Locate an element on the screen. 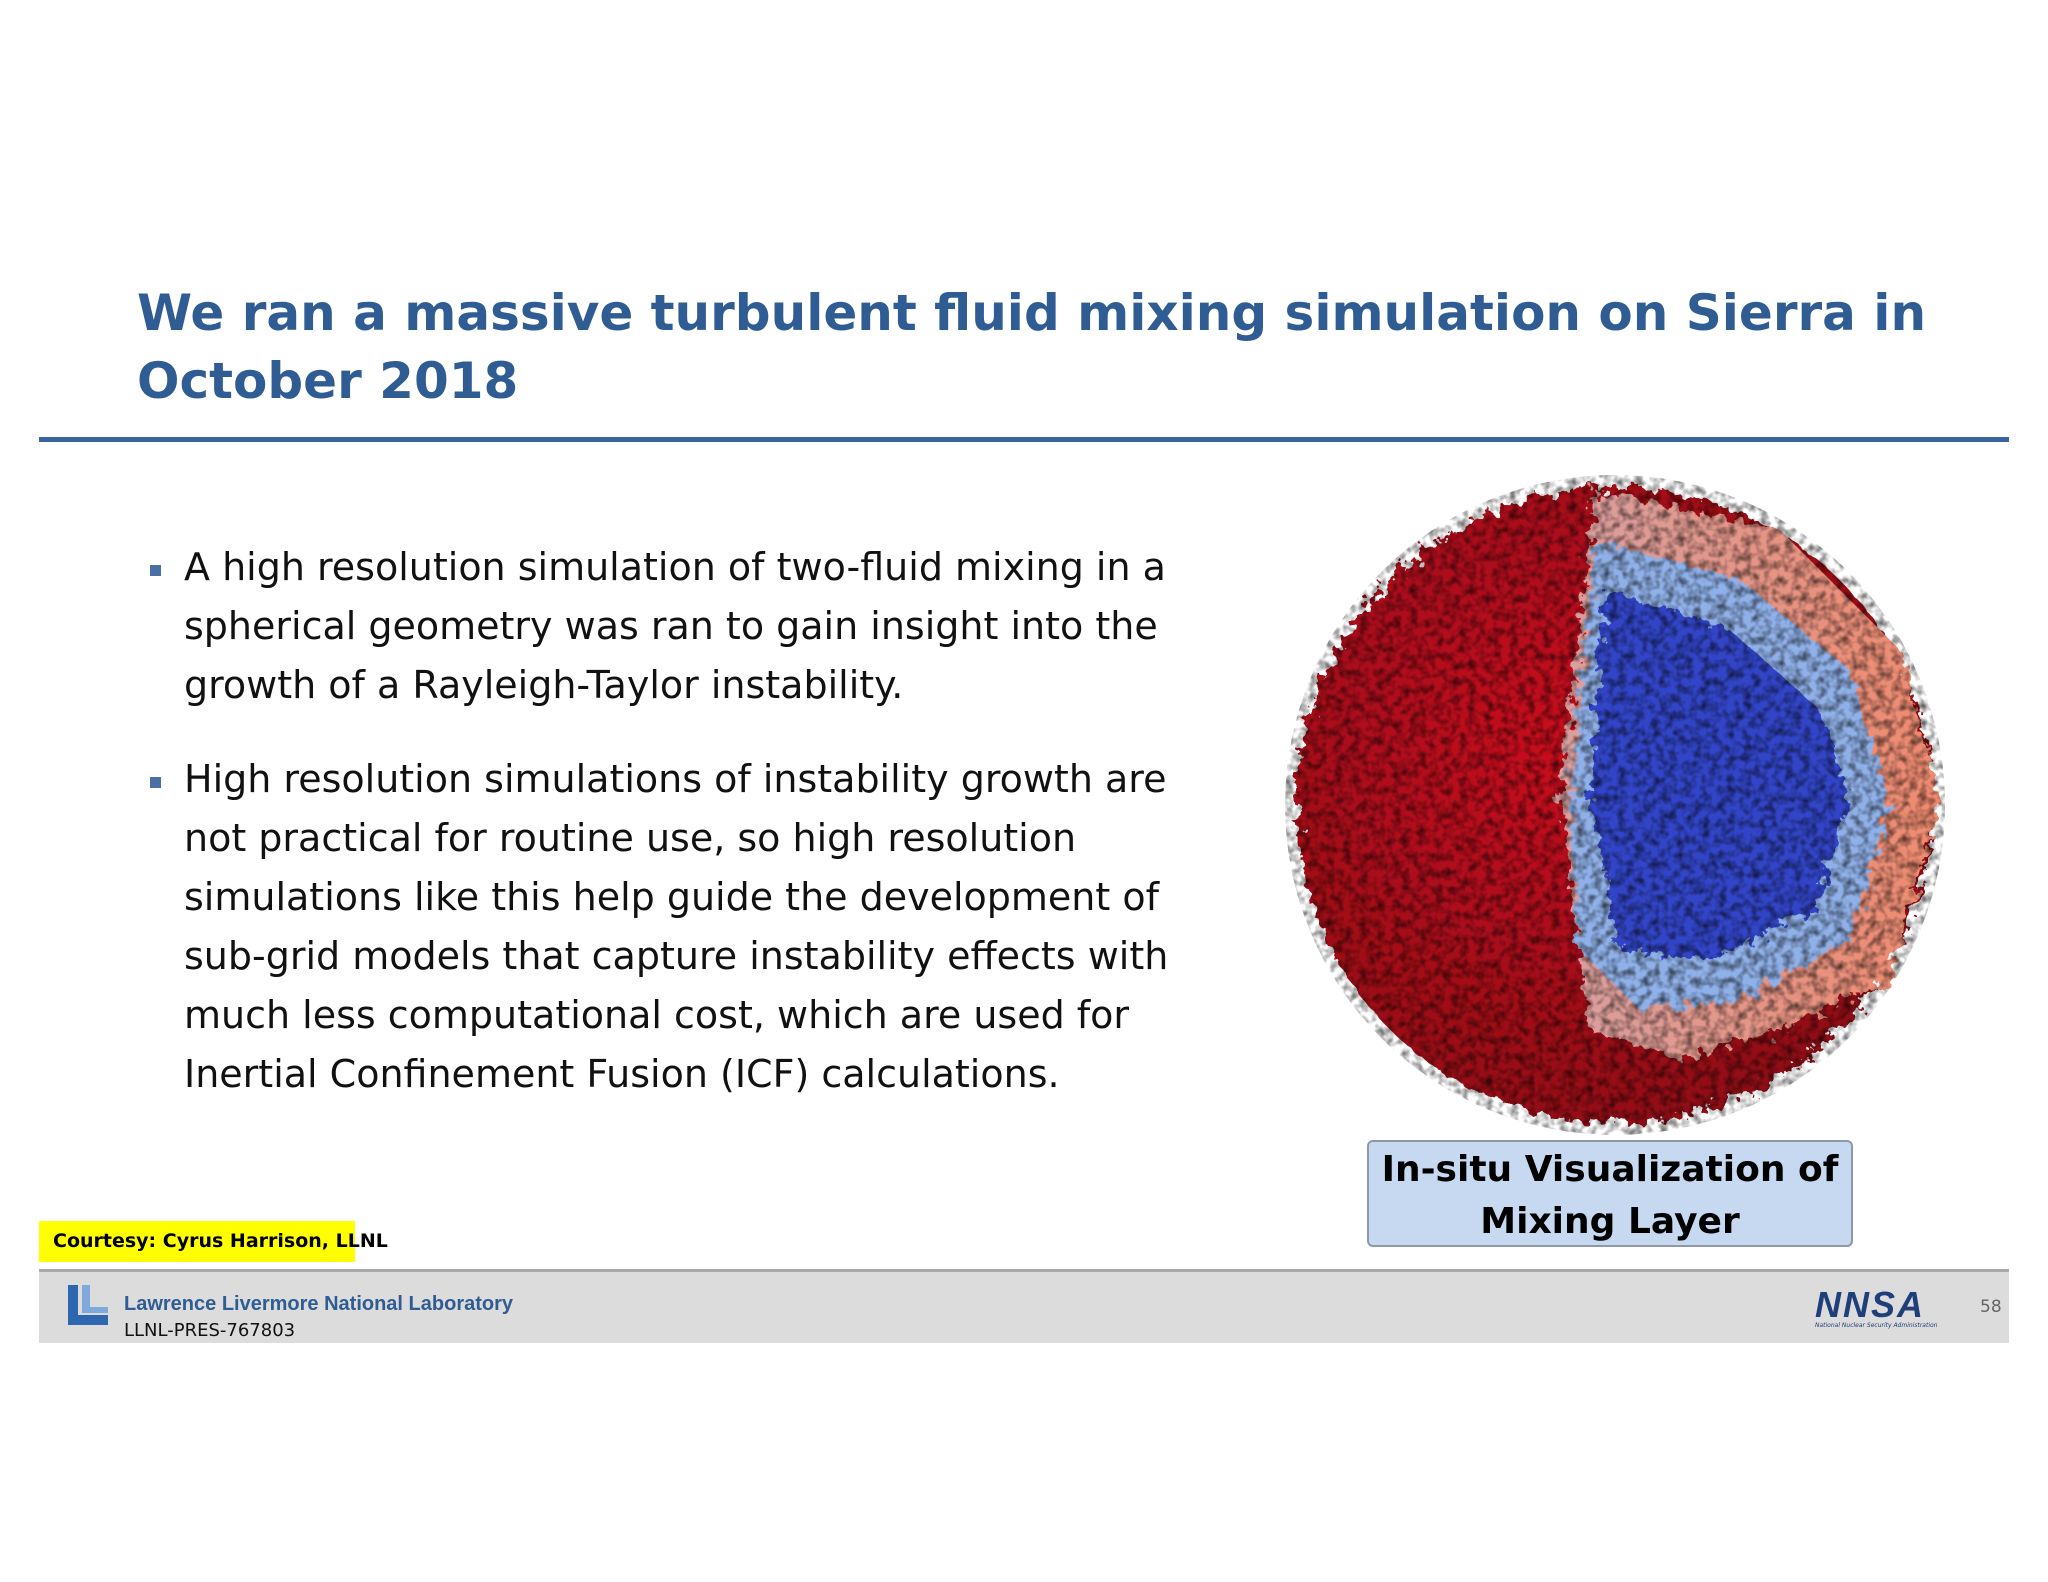  footer-bar is located at coordinates (1024, 1306).